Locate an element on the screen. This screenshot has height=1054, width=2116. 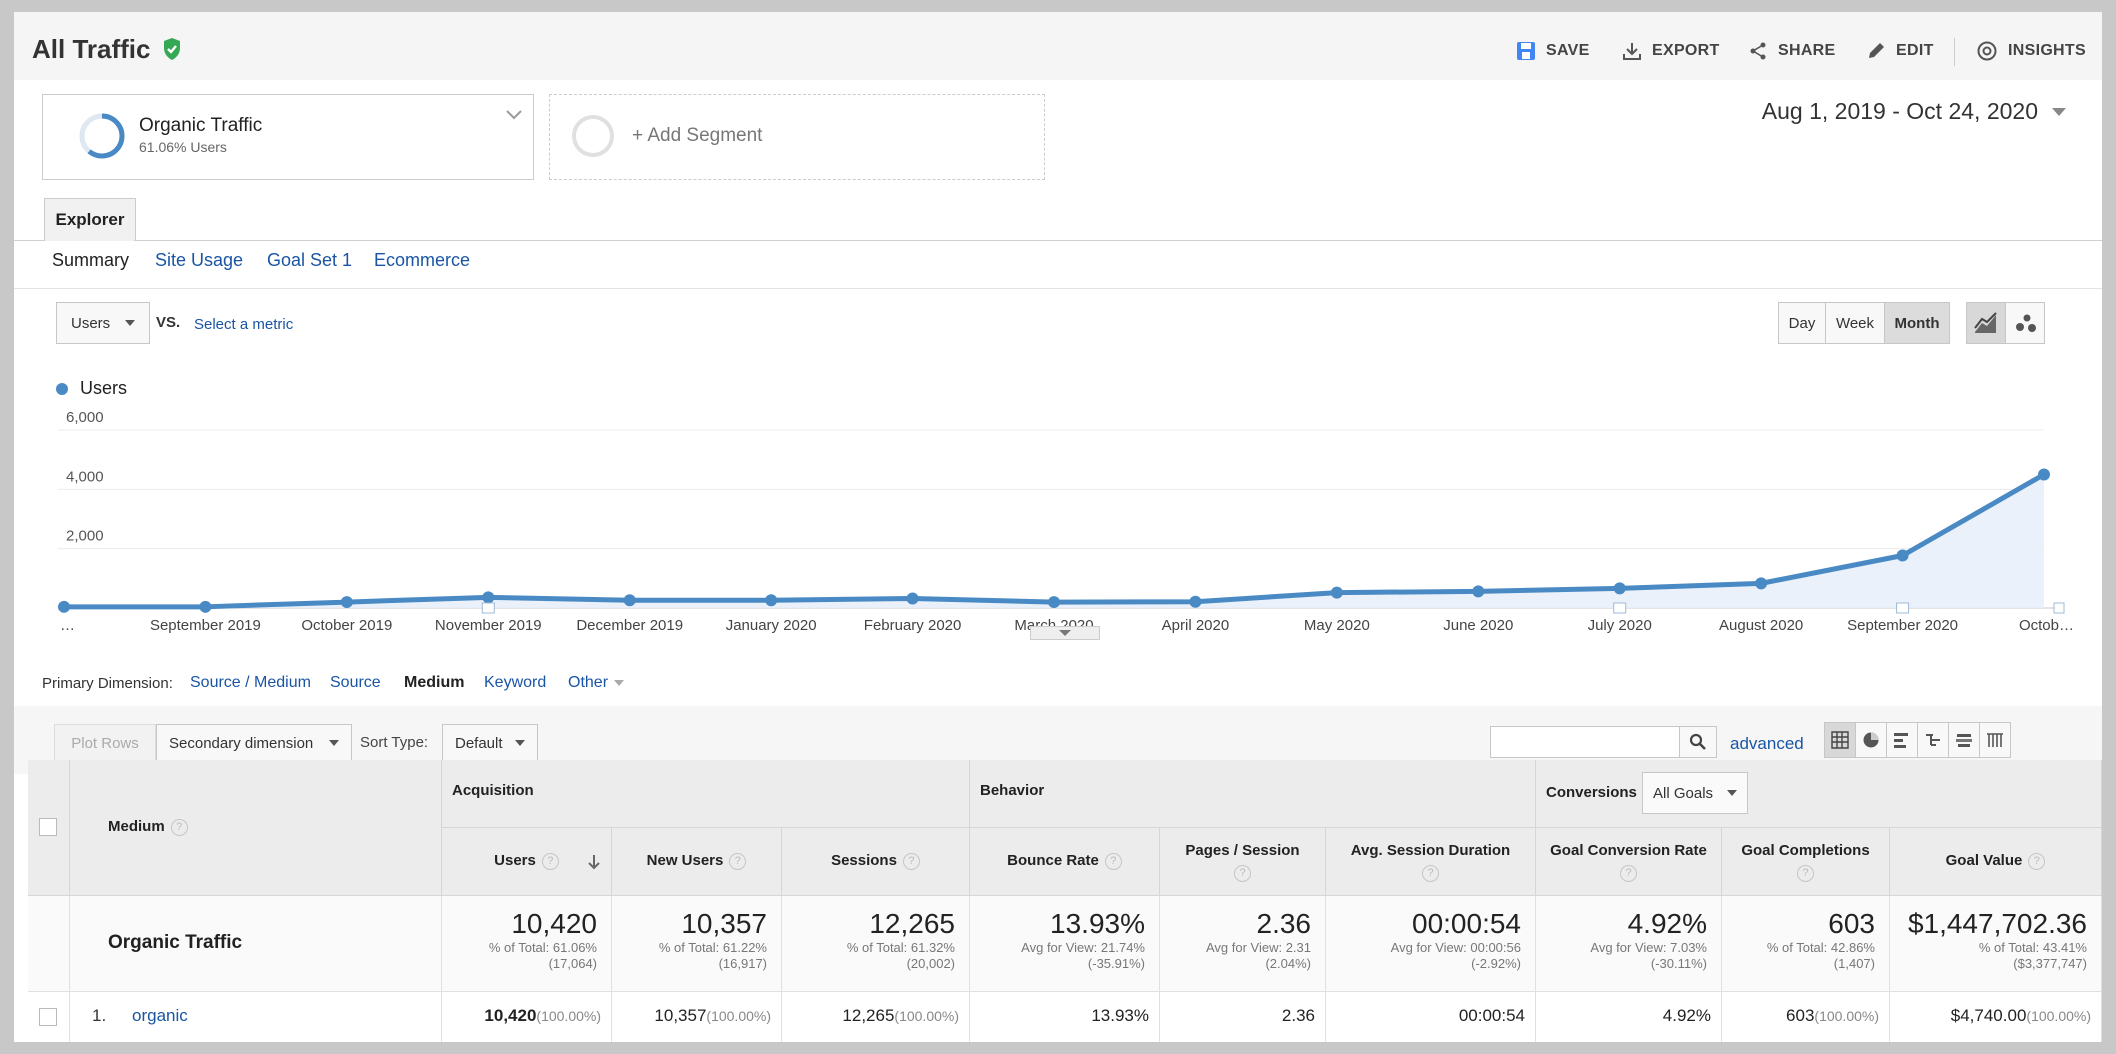
metric-column-header: Pages / Session? is located at coordinates (1243, 862).